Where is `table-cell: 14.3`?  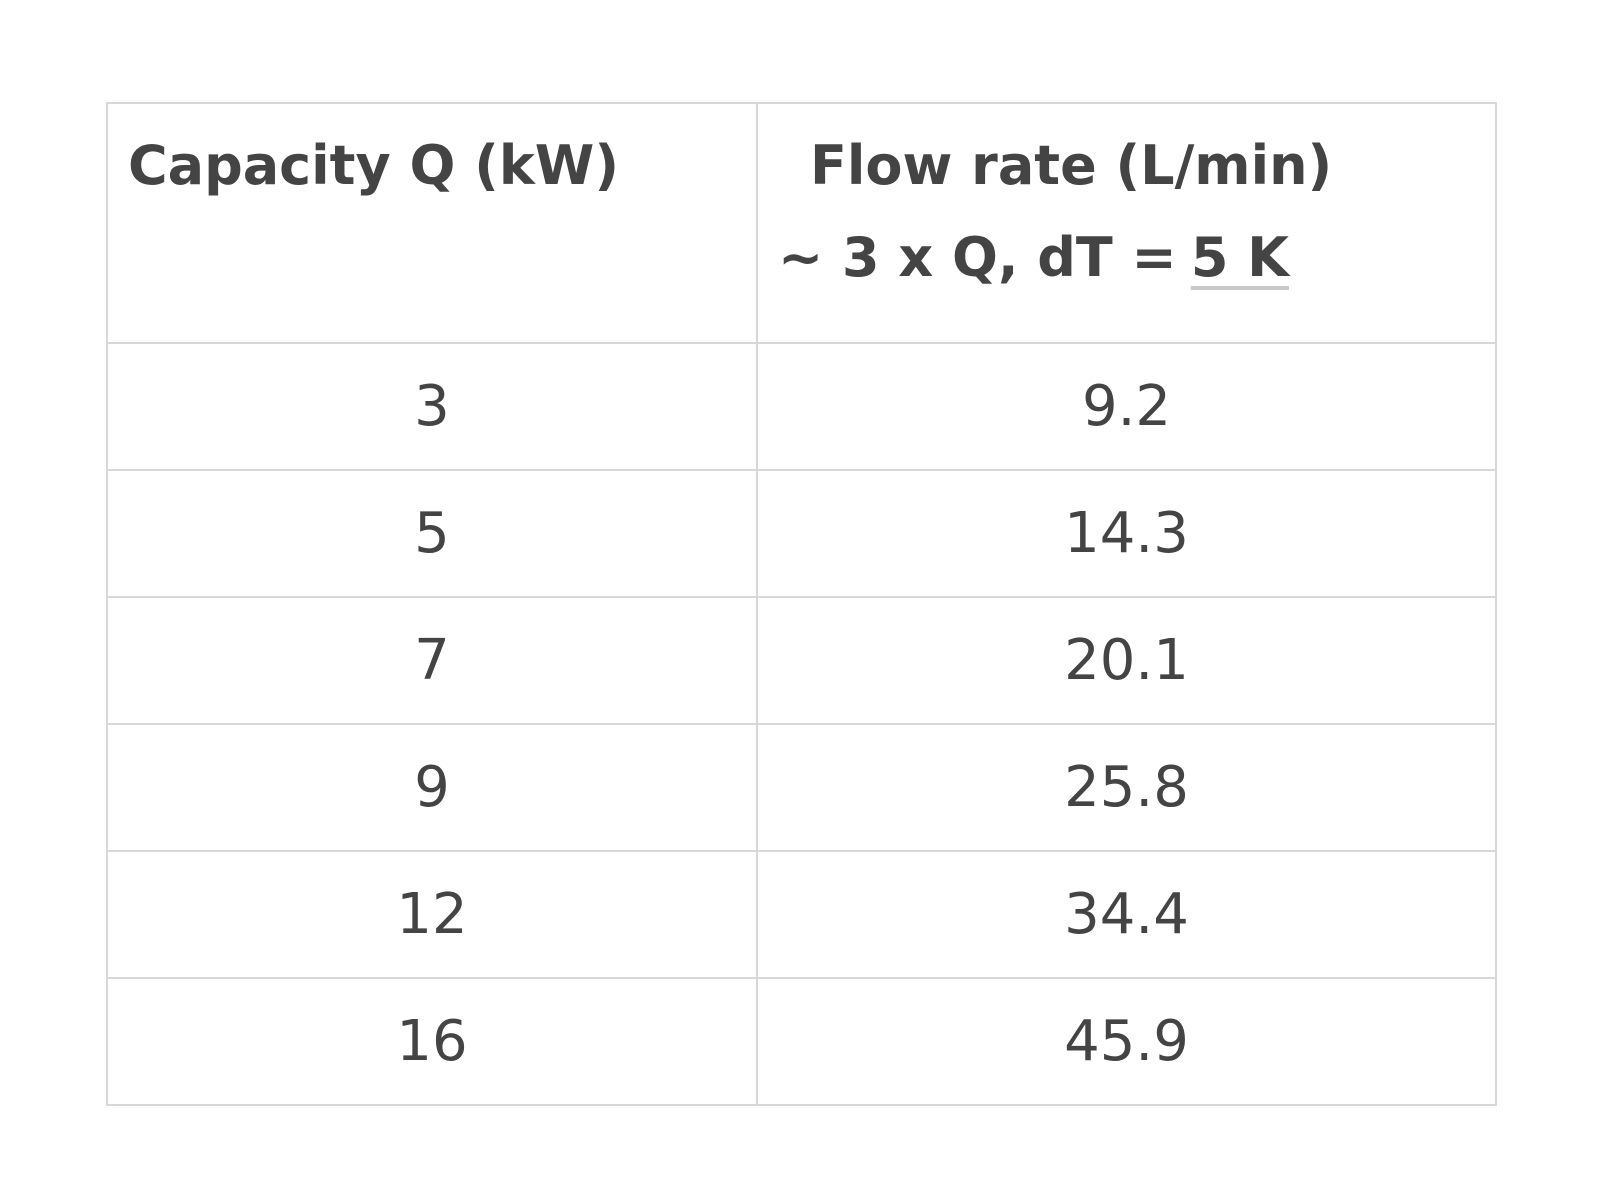 table-cell: 14.3 is located at coordinates (1126, 533).